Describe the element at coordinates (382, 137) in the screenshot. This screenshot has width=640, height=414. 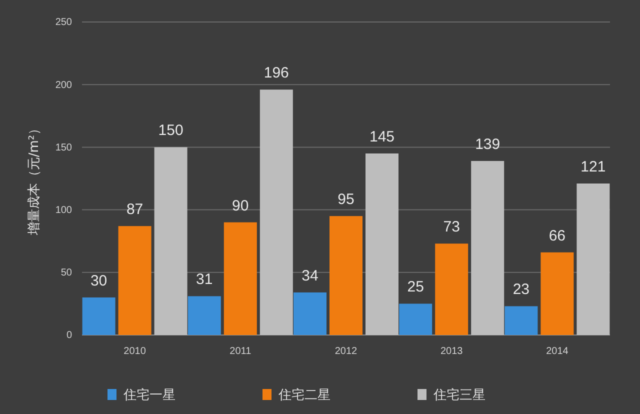
I see `data-label: 145` at that location.